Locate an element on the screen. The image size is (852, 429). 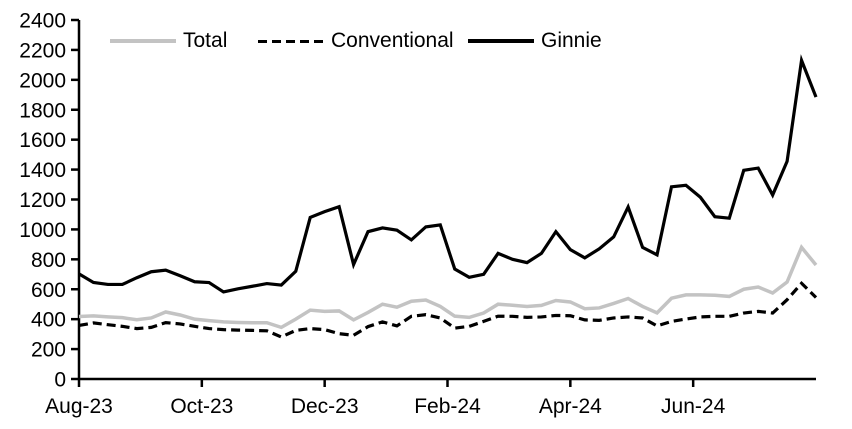
legend-line-sample-total is located at coordinates (143, 41).